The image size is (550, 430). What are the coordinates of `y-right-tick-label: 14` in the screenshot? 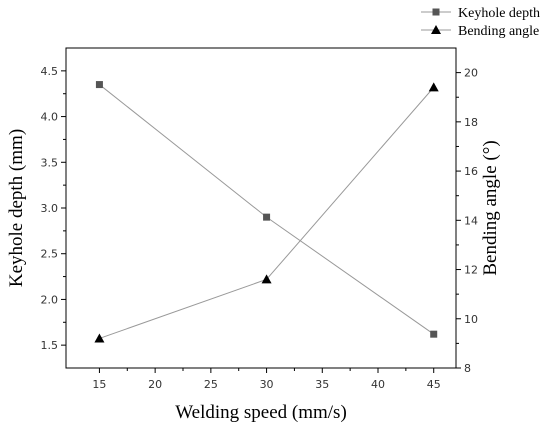 It's located at (471, 220).